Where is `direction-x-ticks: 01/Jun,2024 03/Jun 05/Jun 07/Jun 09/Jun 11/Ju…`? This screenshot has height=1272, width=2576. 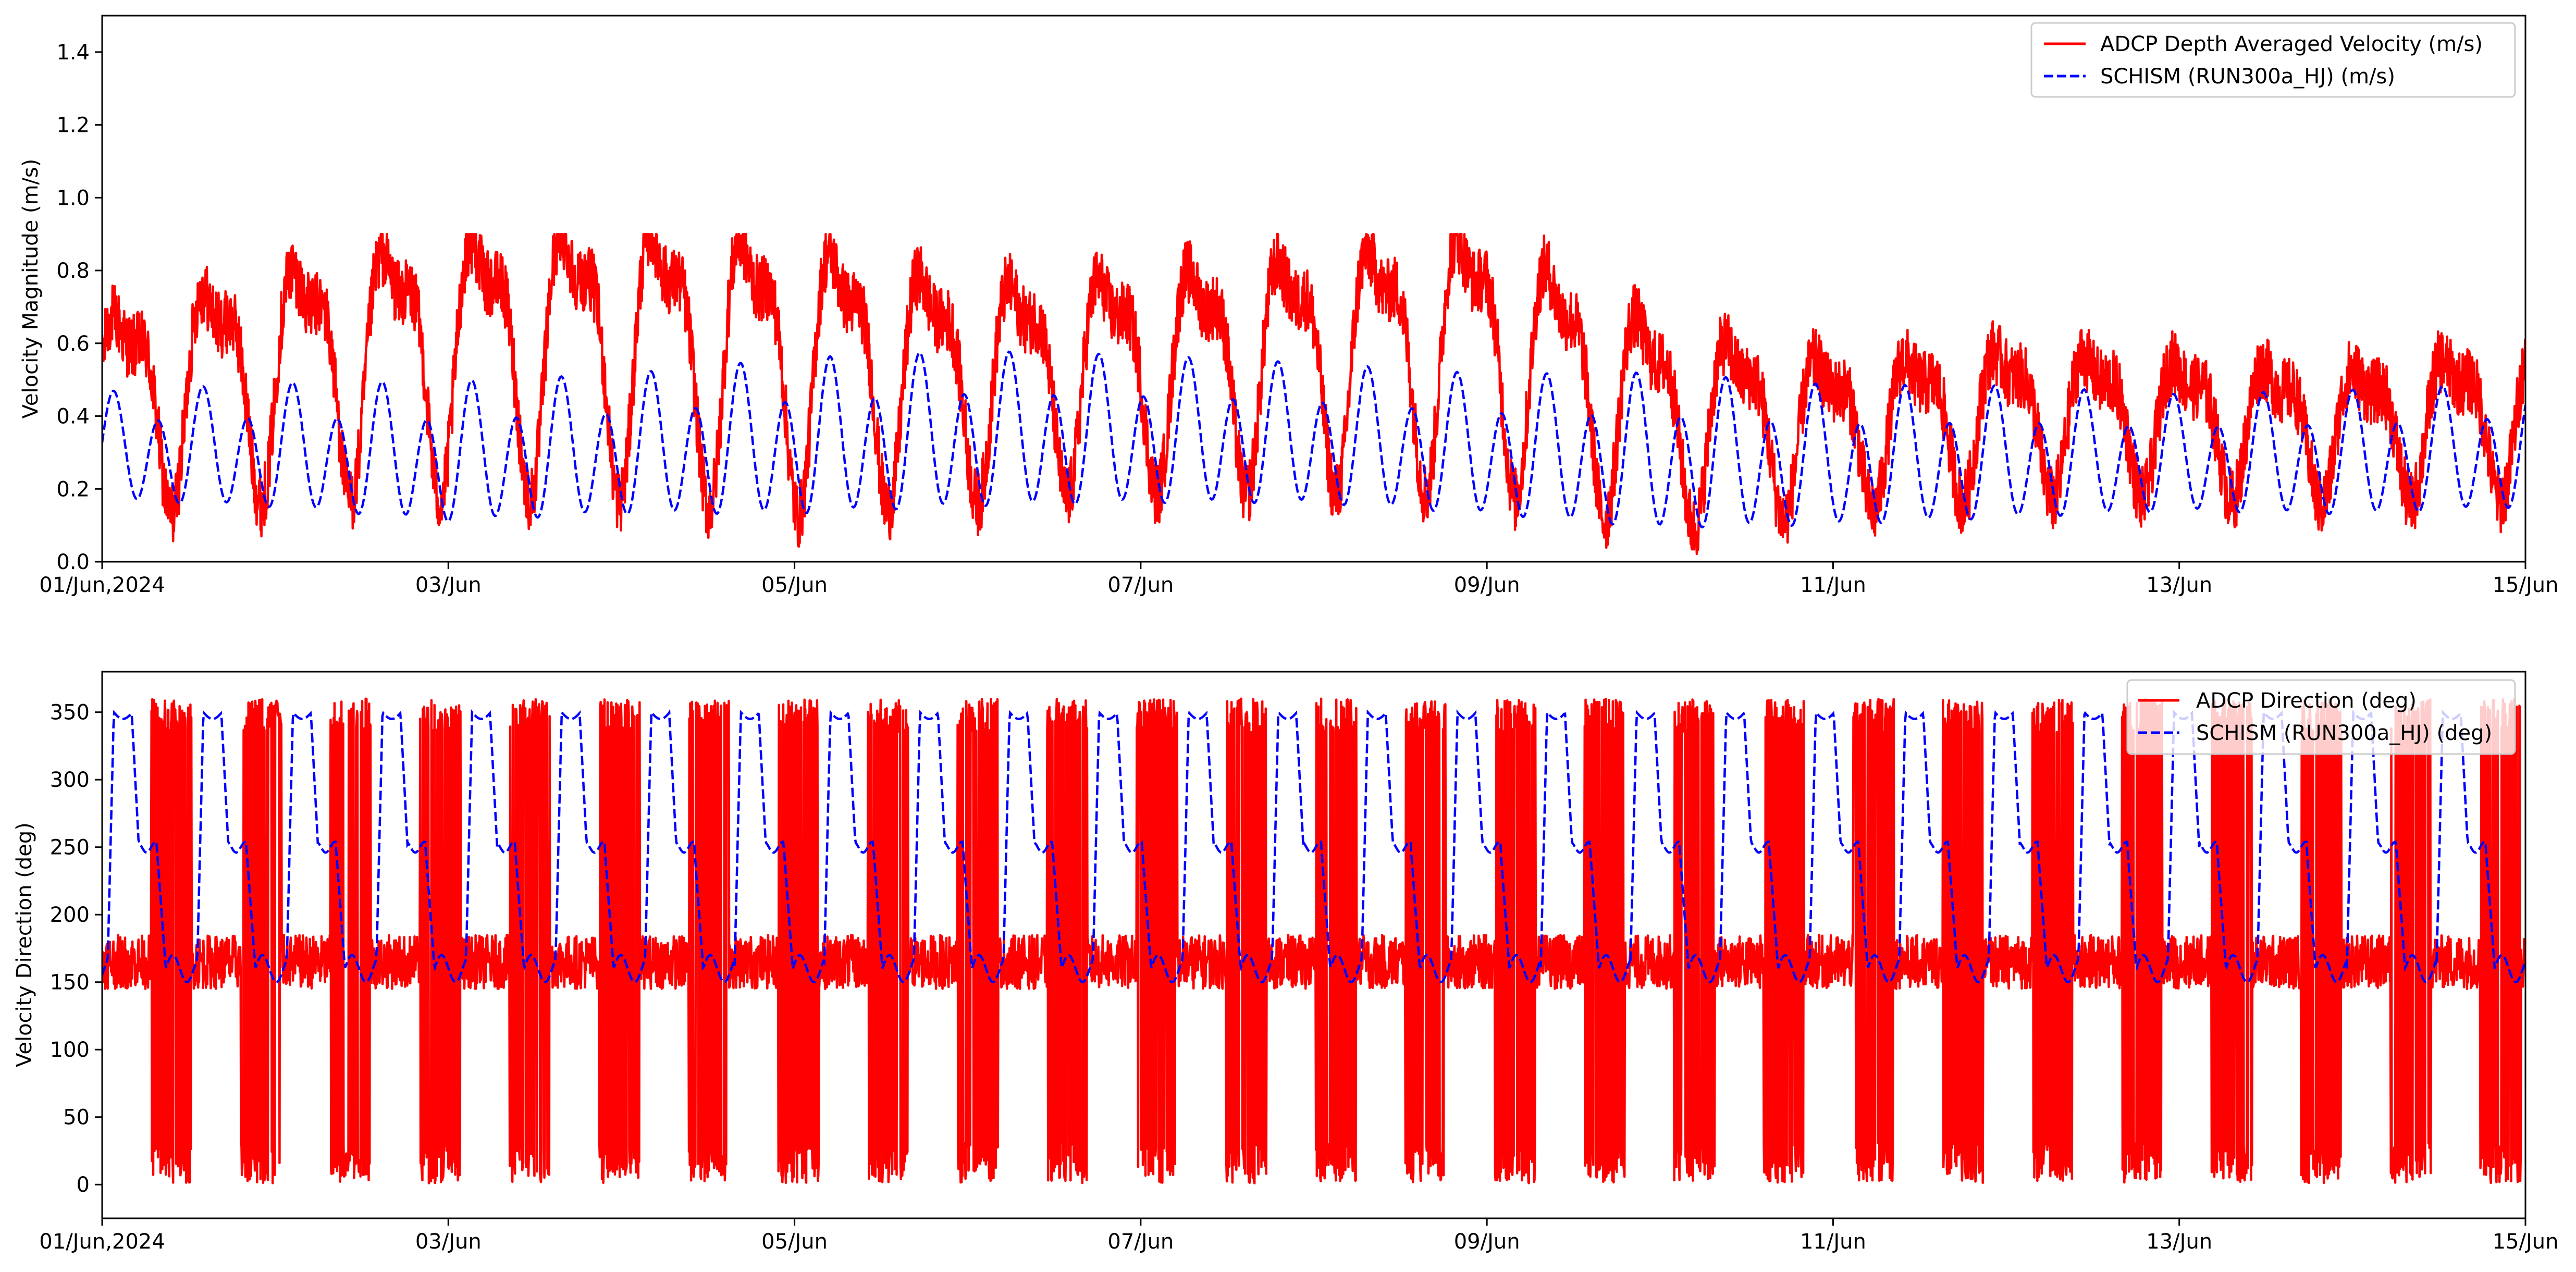
direction-x-ticks: 01/Jun,2024 03/Jun 05/Jun 07/Jun 09/Jun 11/Ju… is located at coordinates (1298, 1236).